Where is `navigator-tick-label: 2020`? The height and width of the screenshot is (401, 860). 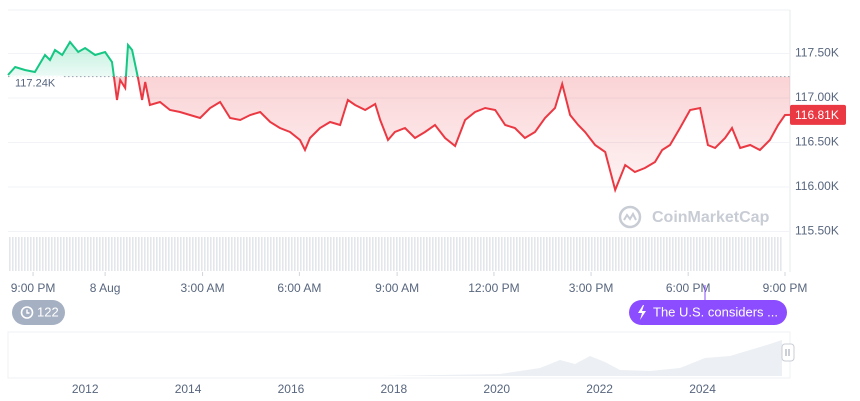
navigator-tick-label: 2020 is located at coordinates (496, 389).